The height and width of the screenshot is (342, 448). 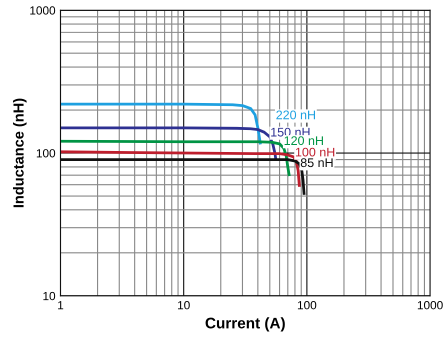 What do you see at coordinates (61, 305) in the screenshot?
I see `x-tick-label: 1` at bounding box center [61, 305].